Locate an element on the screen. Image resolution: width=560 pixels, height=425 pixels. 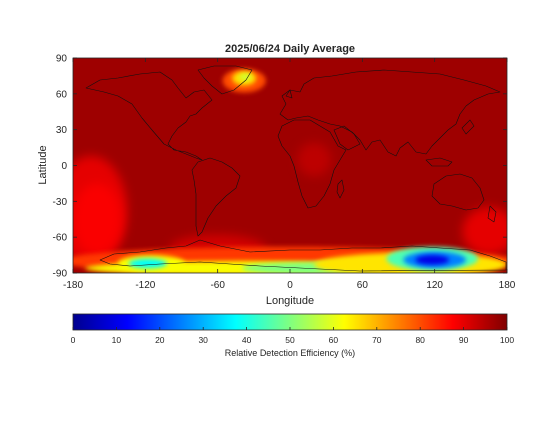
chart-title: 2025/06/24 Daily Average is located at coordinates (290, 49).